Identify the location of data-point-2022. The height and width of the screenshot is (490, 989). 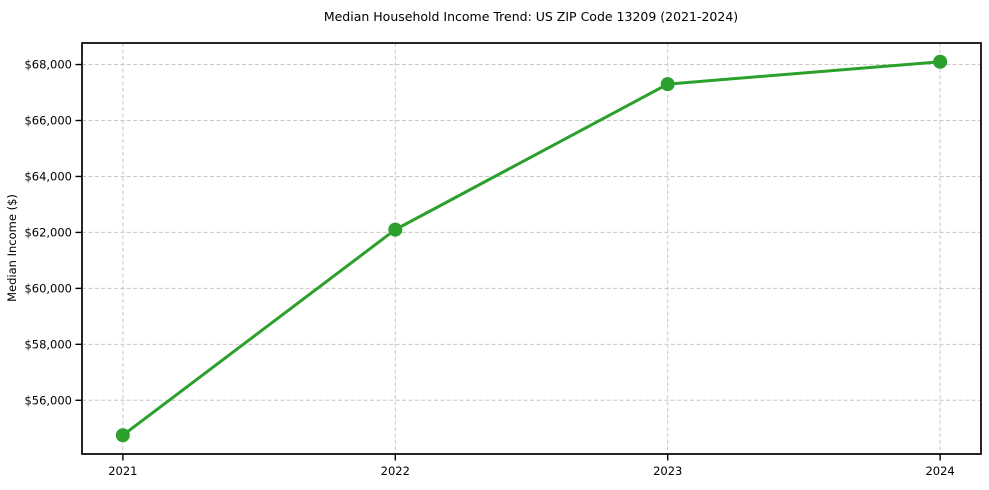
(395, 229).